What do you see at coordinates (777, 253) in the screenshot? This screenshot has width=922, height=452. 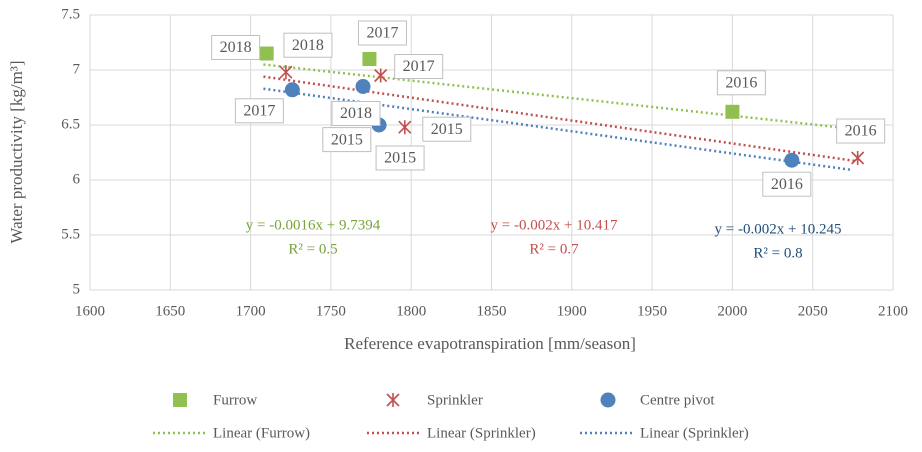 I see `trend-r2: R² = 0.8` at bounding box center [777, 253].